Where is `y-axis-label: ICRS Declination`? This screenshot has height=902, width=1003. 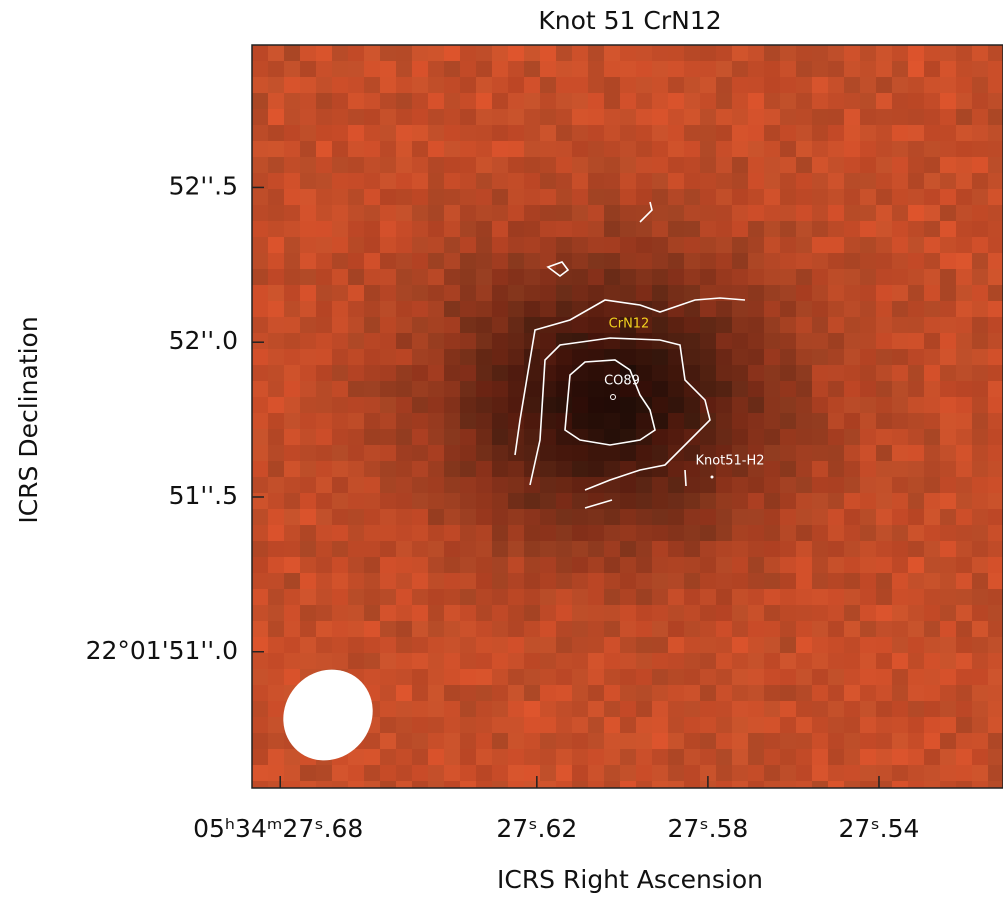 y-axis-label: ICRS Declination is located at coordinates (28, 419).